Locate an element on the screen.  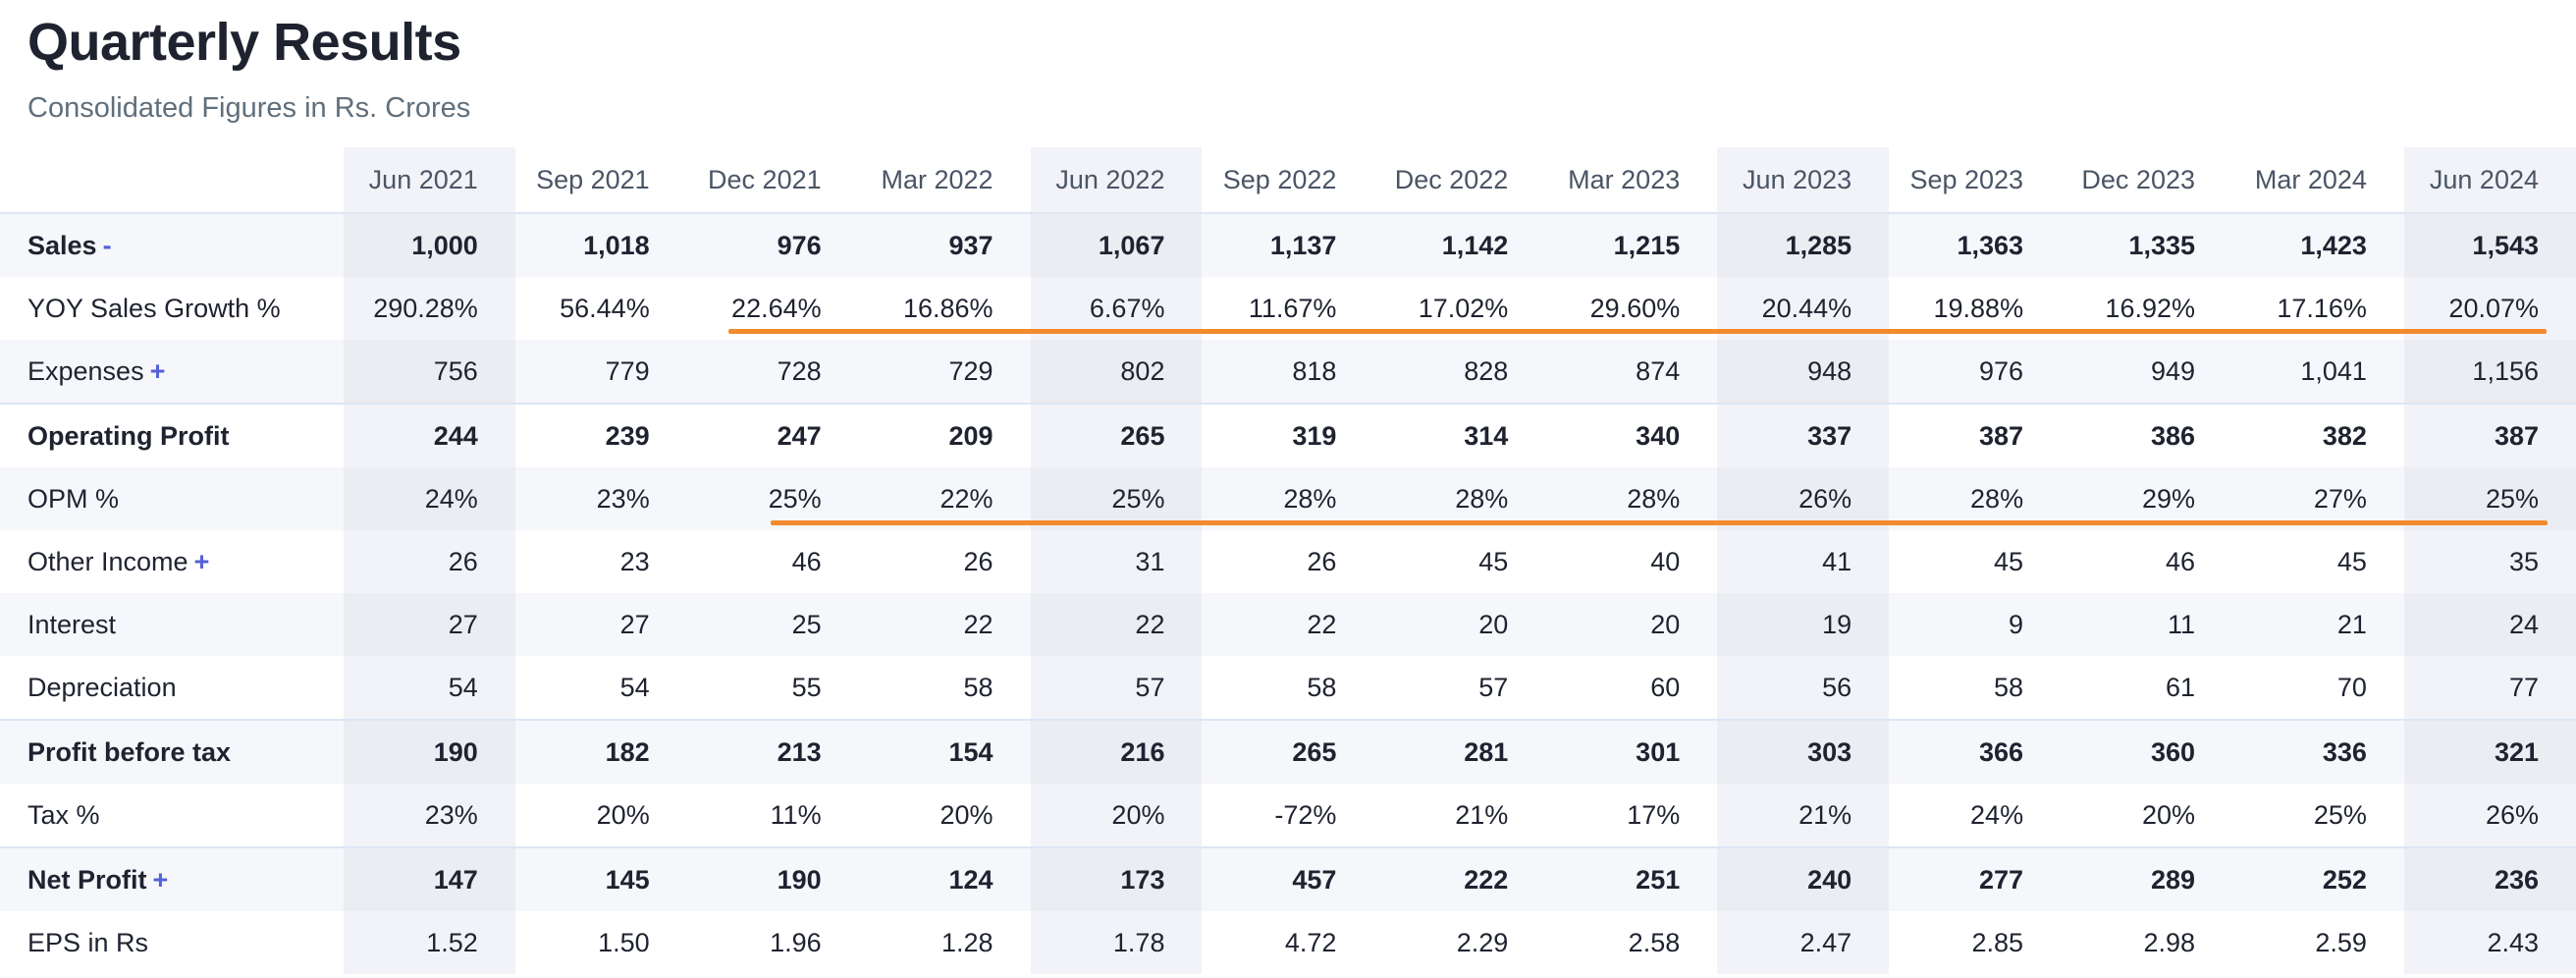
table-row: Depreciation 54 54 55 58 57 58 57 60 56 58 61 70 77 is located at coordinates (1288, 688).